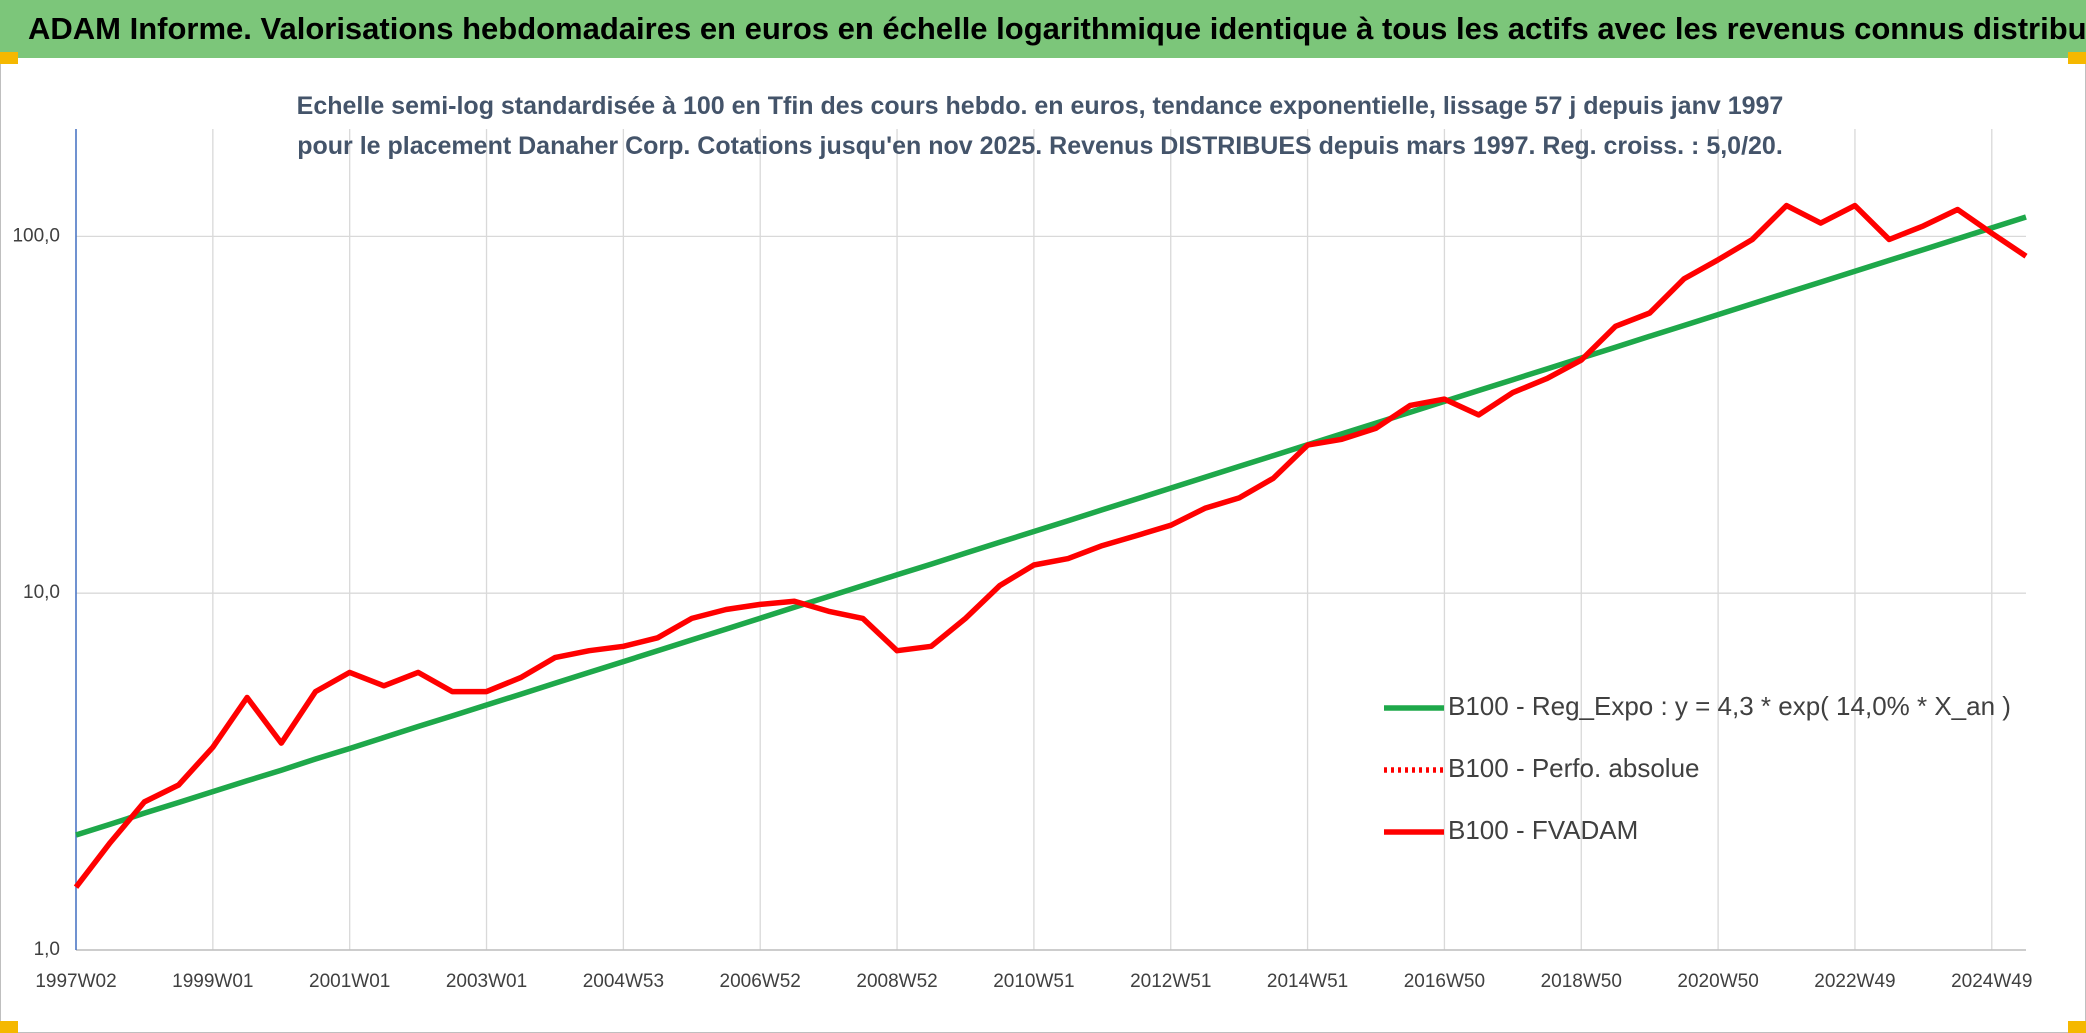 The image size is (2086, 1033). I want to click on x-tick-label: 2010W51, so click(1033, 981).